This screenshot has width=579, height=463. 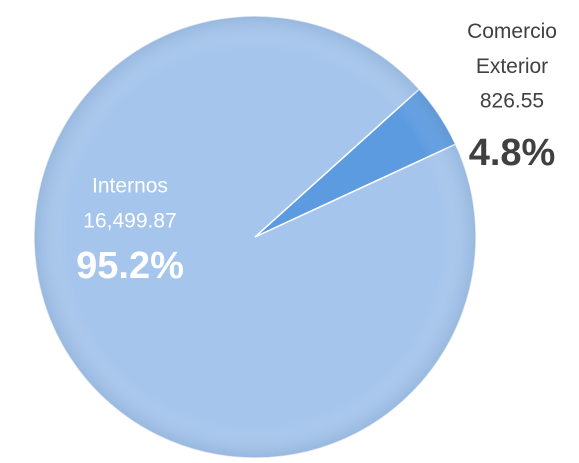 What do you see at coordinates (129, 221) in the screenshot?
I see `value-label: 16,499.87` at bounding box center [129, 221].